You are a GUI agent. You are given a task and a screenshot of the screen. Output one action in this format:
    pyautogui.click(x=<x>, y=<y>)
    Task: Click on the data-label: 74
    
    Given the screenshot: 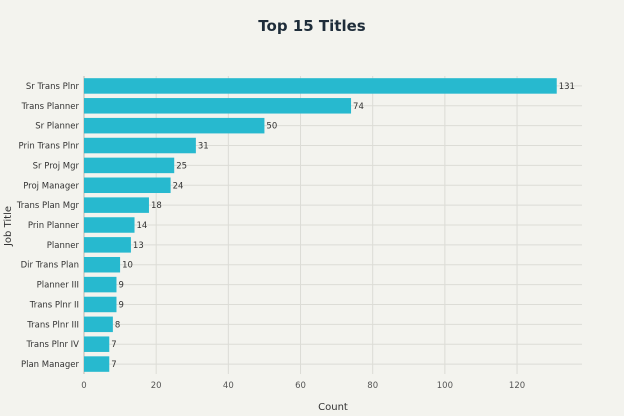 What is the action you would take?
    pyautogui.click(x=358, y=107)
    